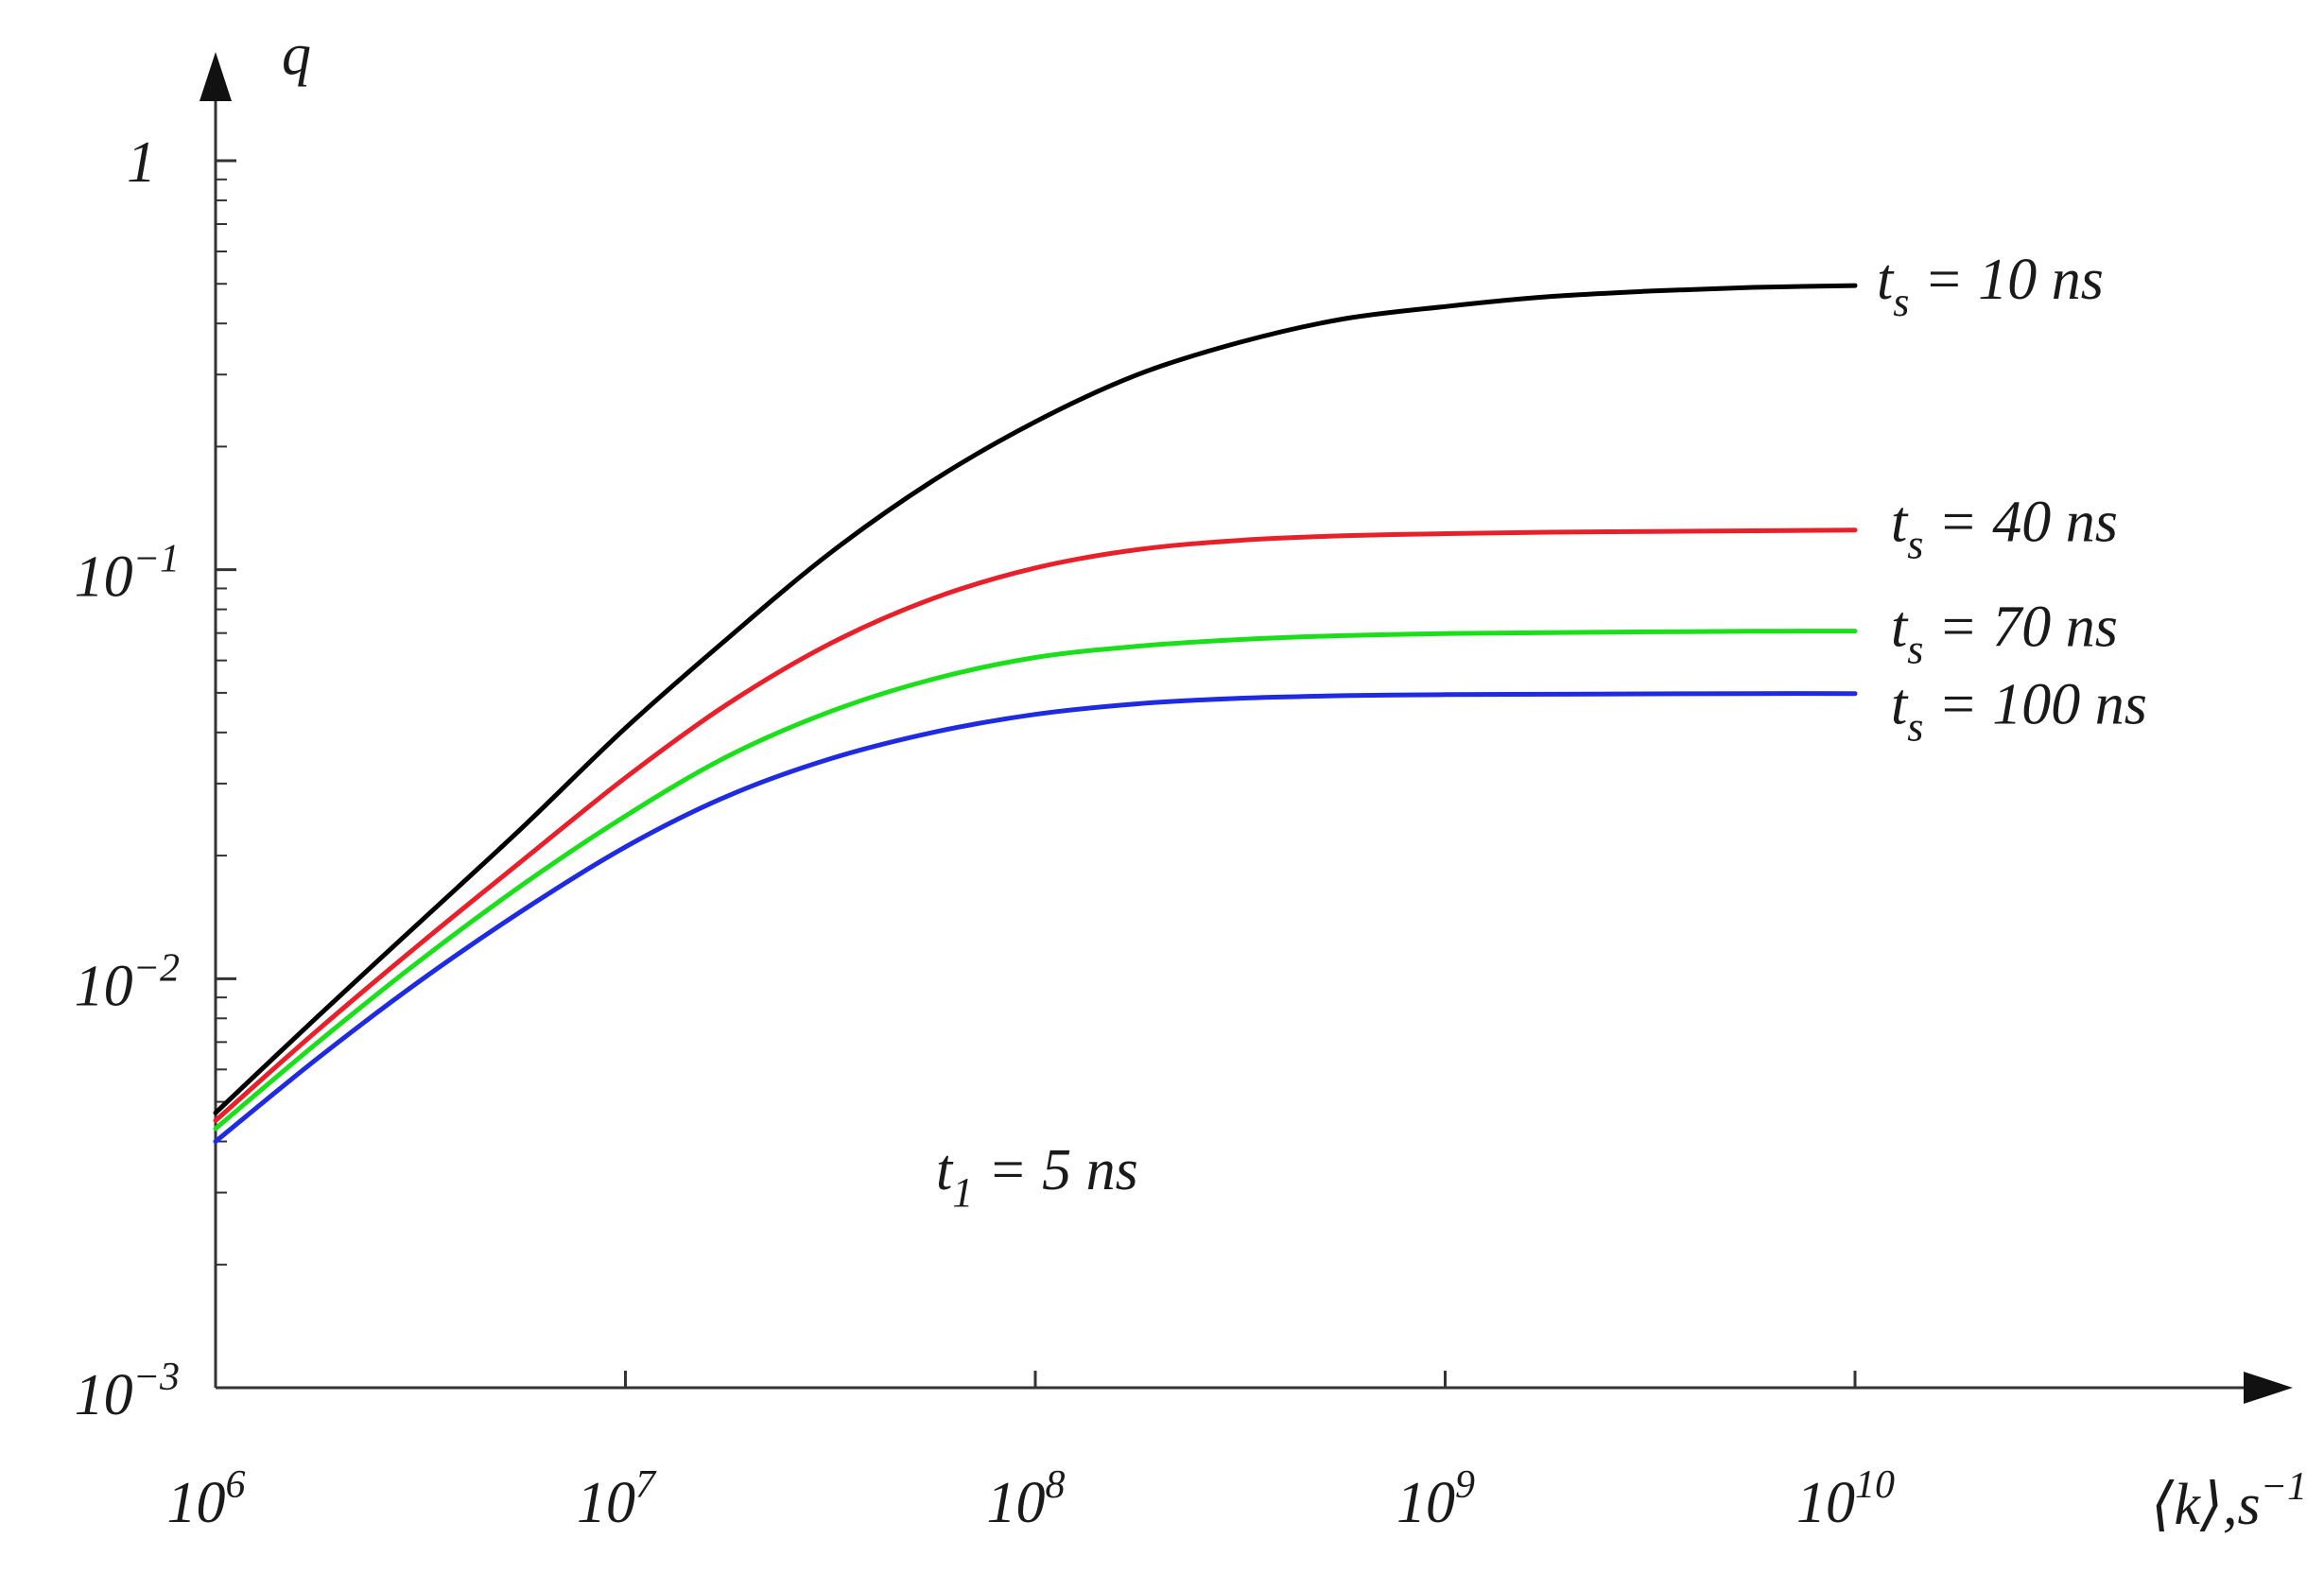 The image size is (2324, 1573). I want to click on x-tick-label: 10⁹, so click(1435, 1499).